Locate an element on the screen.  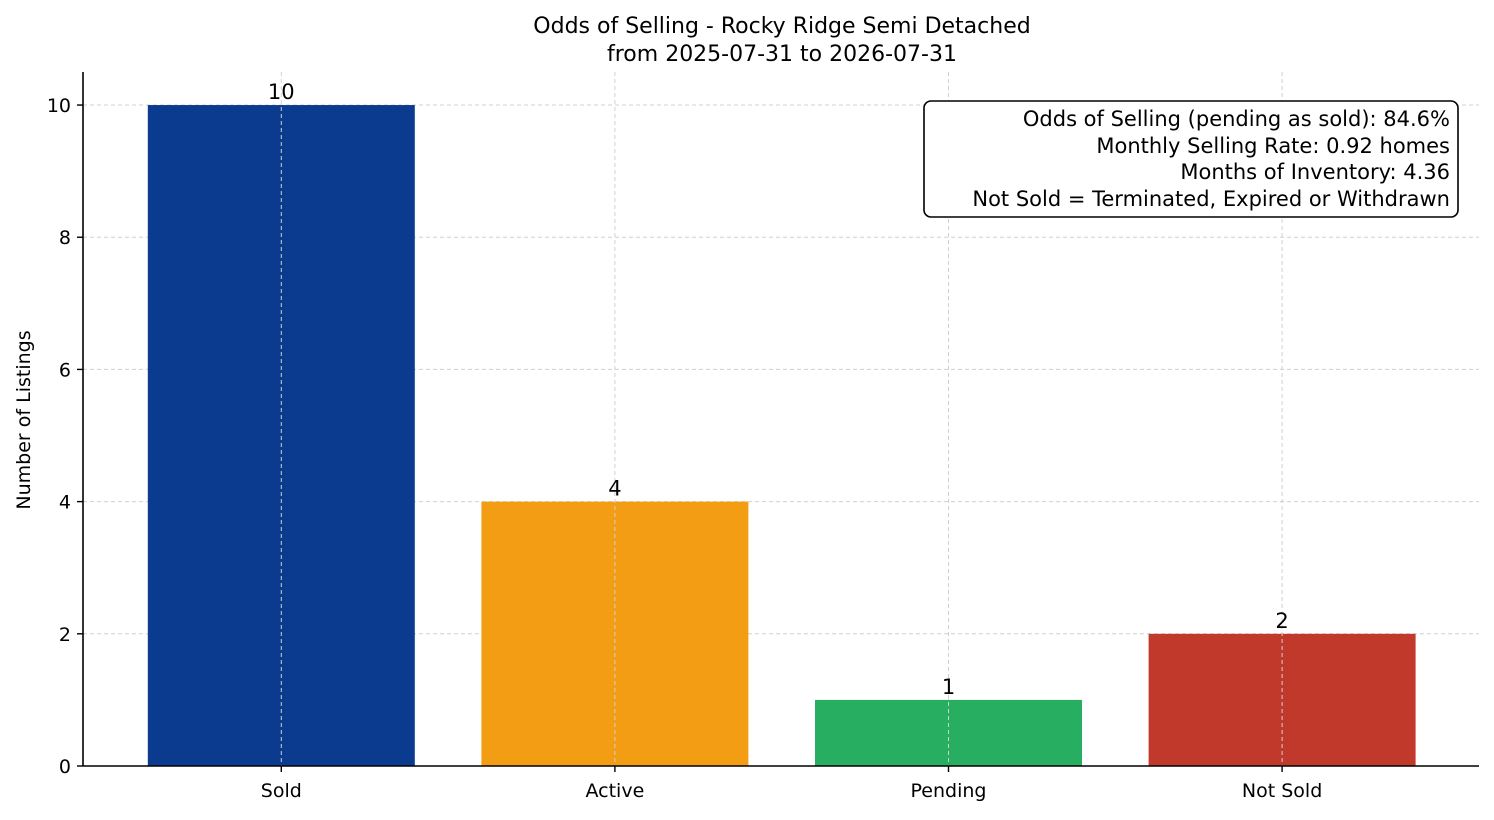
y-tick-label-4: 4 is located at coordinates (65, 503).